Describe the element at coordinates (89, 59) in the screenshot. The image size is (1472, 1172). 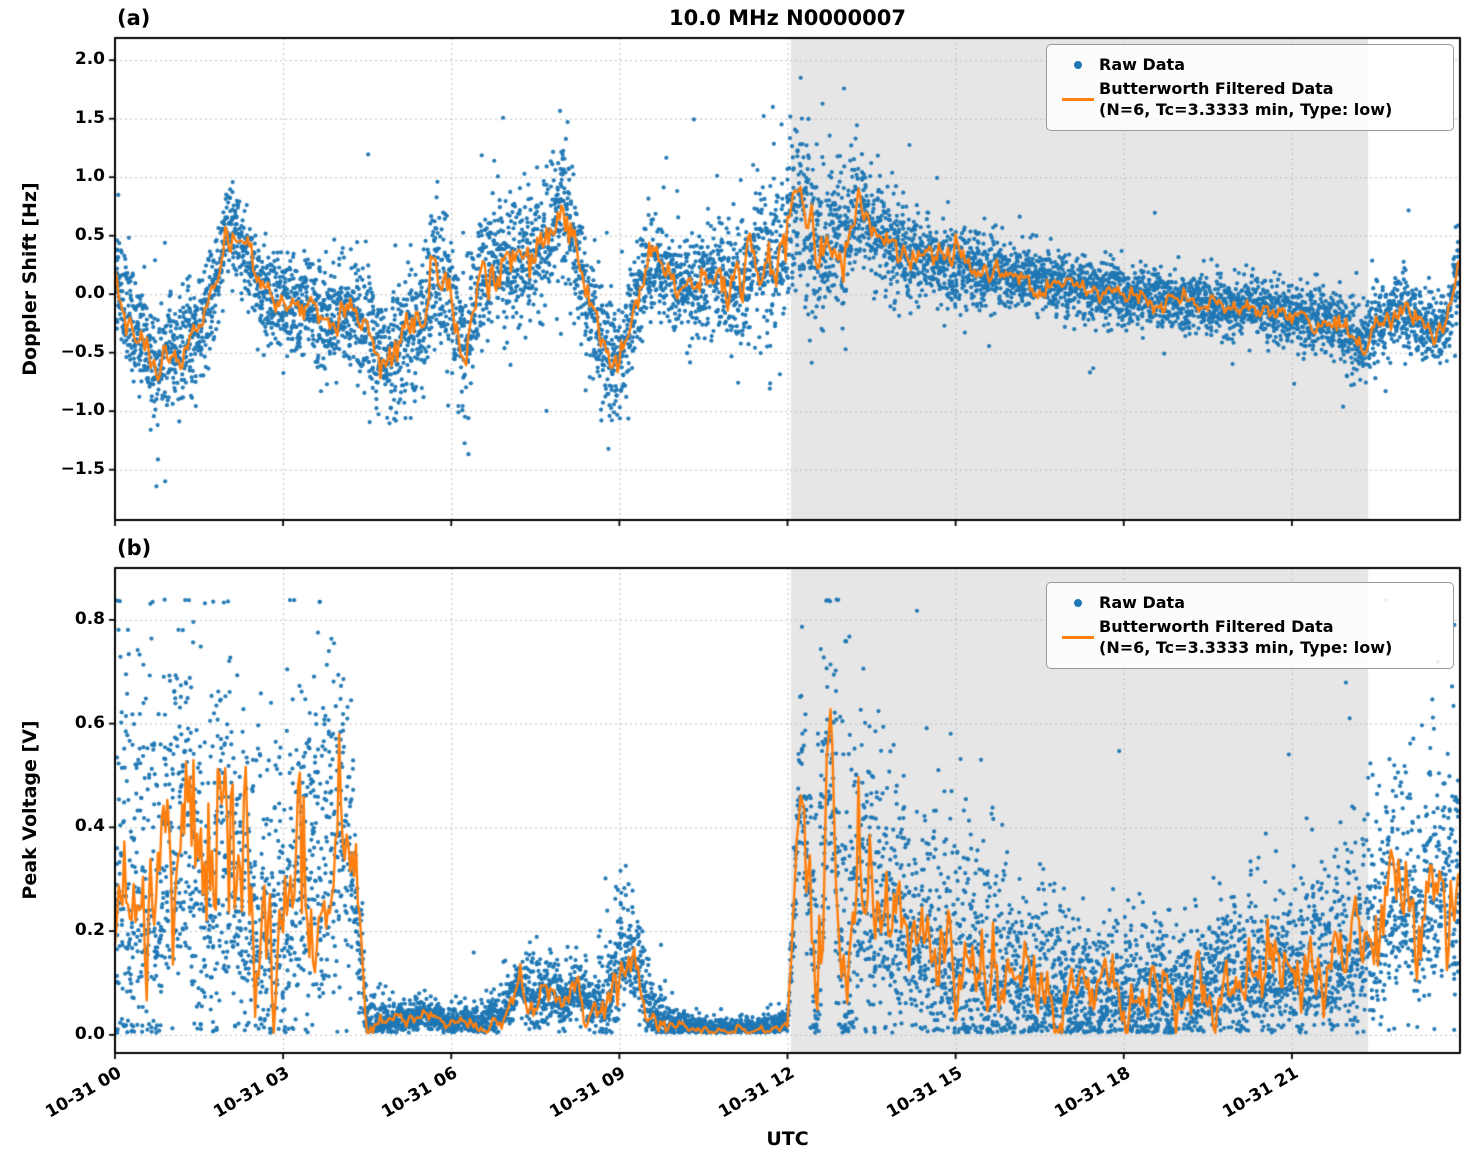
I see `y-tick-label: 2.0` at that location.